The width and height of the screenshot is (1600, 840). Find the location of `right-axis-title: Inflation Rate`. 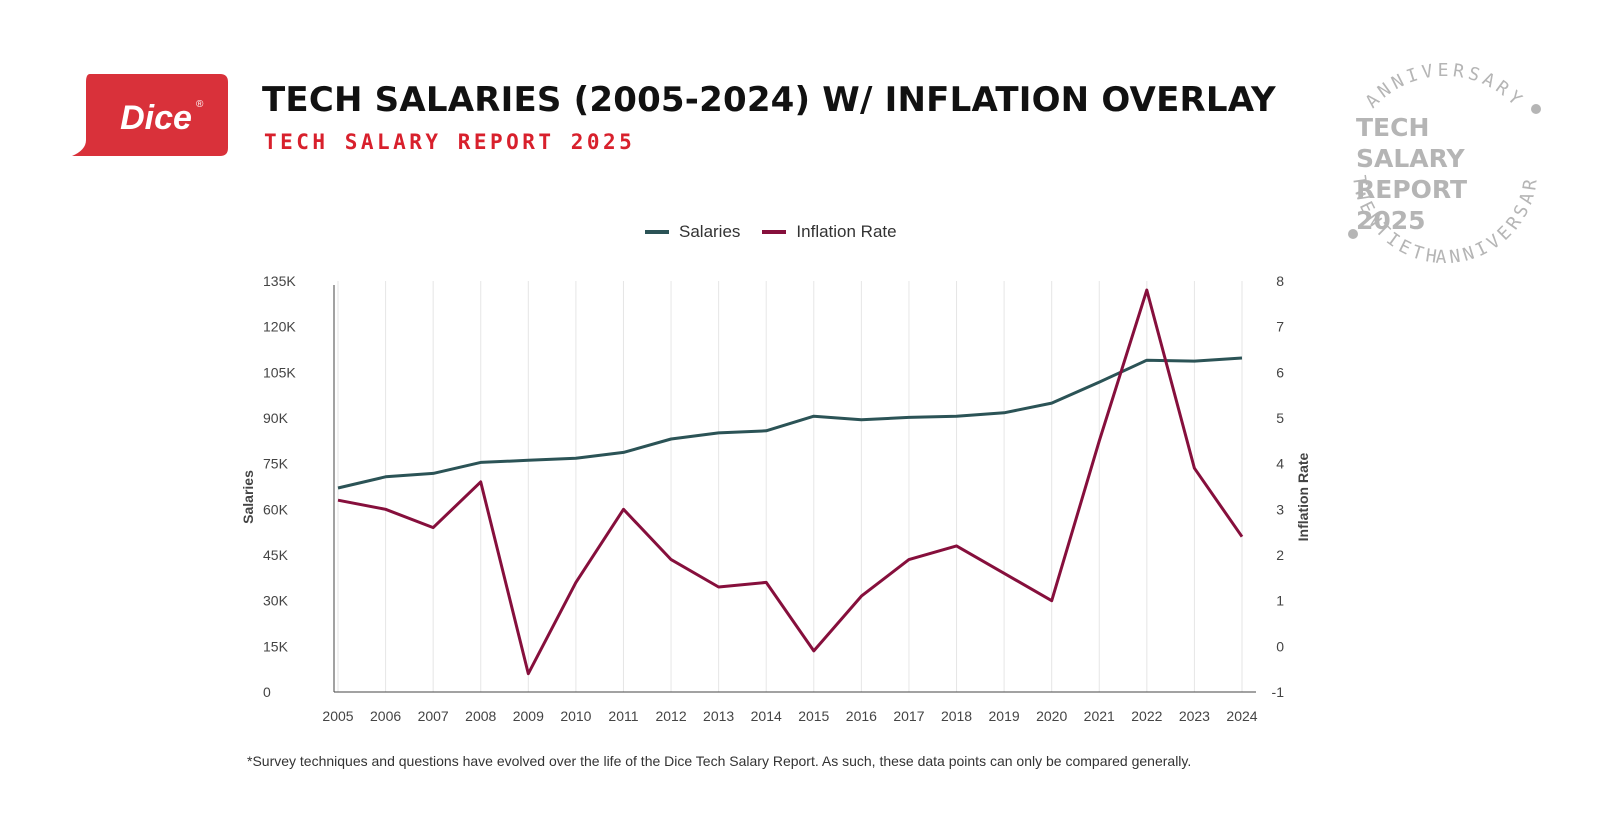

right-axis-title: Inflation Rate is located at coordinates (1303, 496).